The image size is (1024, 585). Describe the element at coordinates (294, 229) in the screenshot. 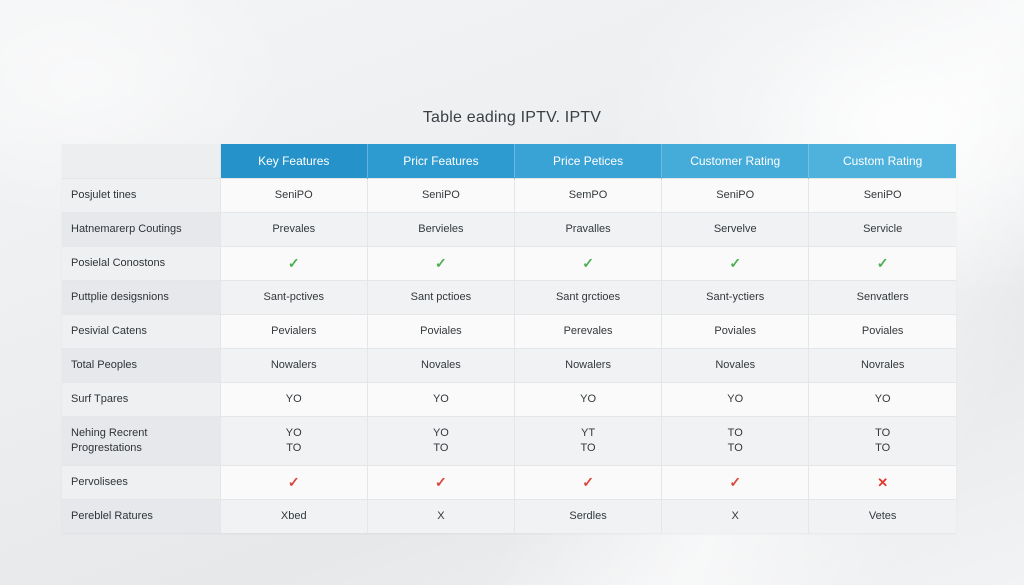

I see `table-cell: Prevales` at that location.